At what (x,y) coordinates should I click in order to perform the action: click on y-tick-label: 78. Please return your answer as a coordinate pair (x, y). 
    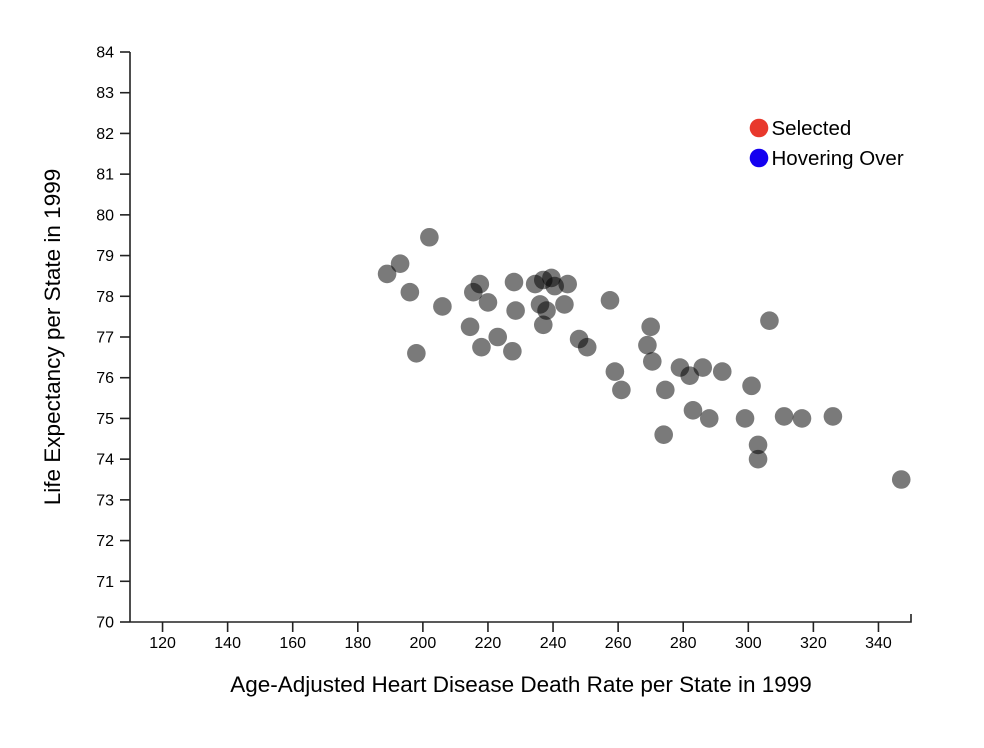
    Looking at the image, I should click on (105, 297).